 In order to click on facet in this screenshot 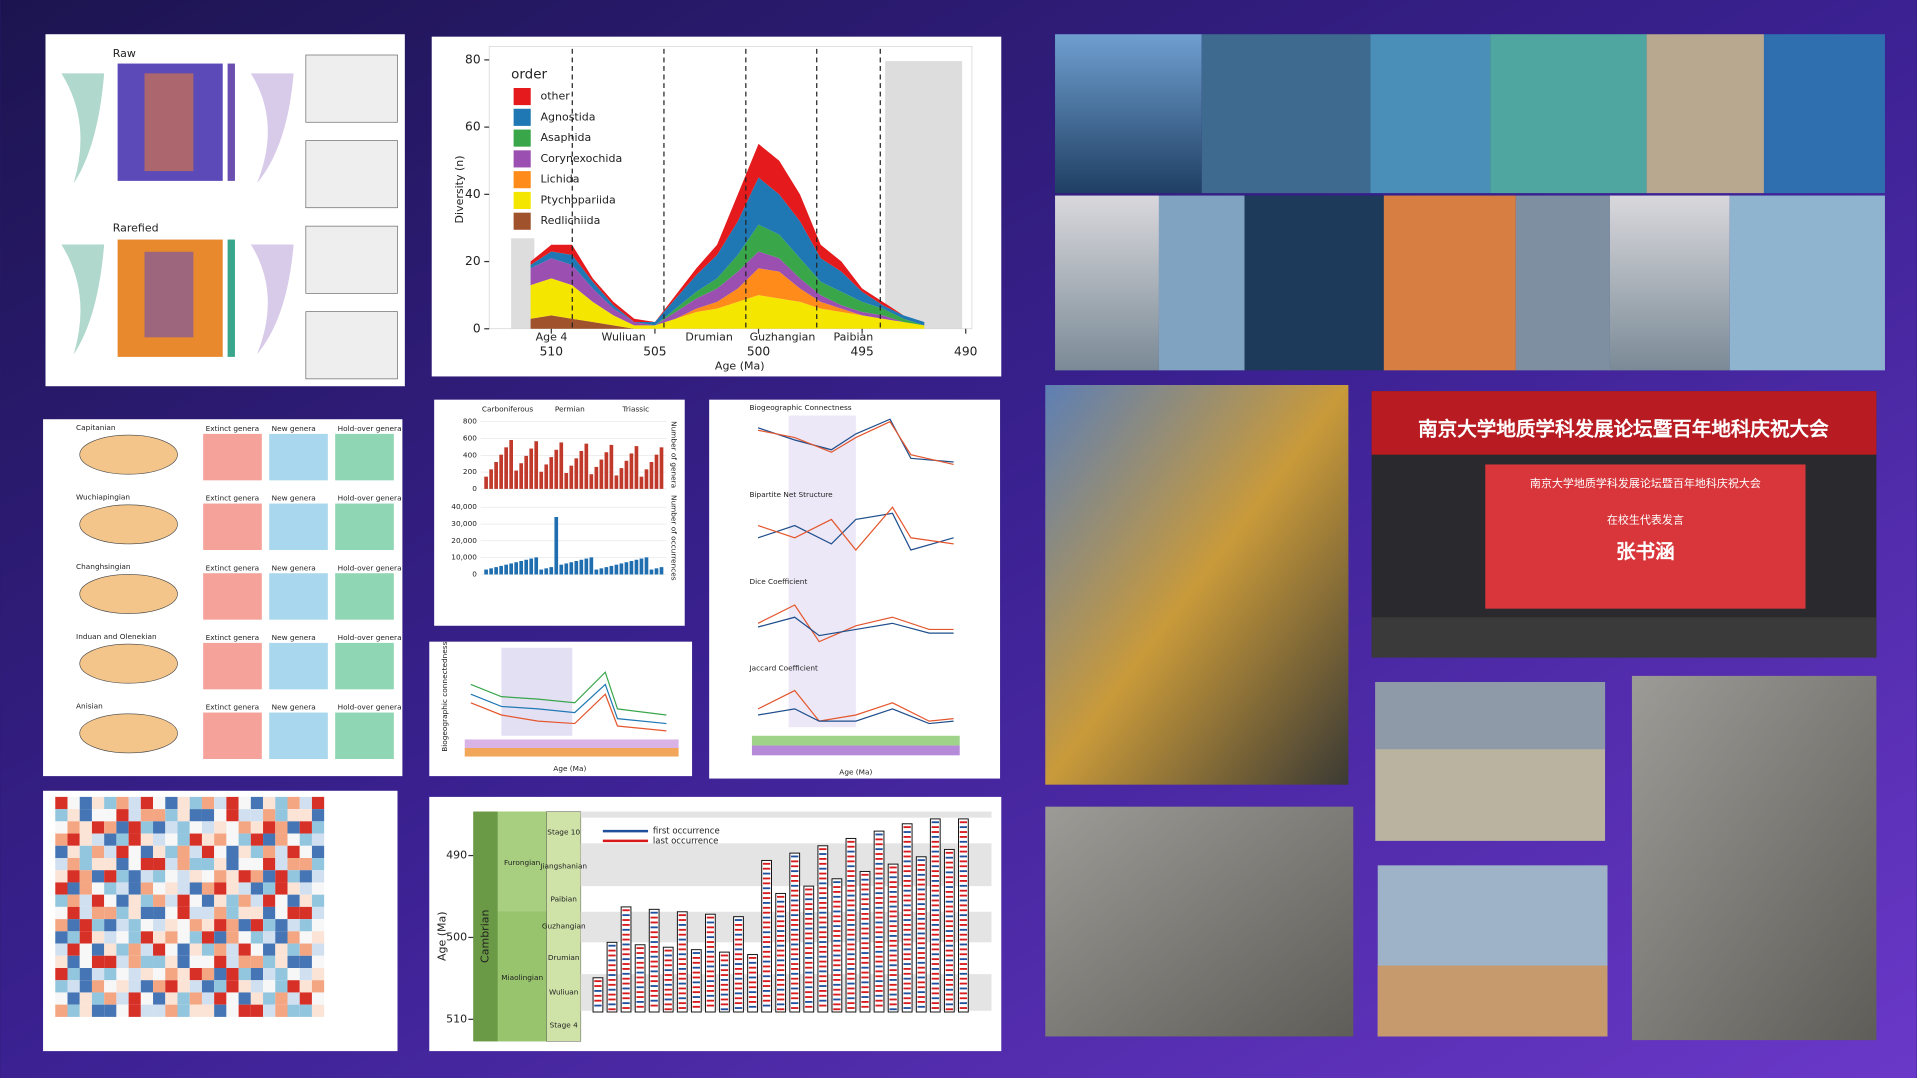, I will do `click(364, 526)`.